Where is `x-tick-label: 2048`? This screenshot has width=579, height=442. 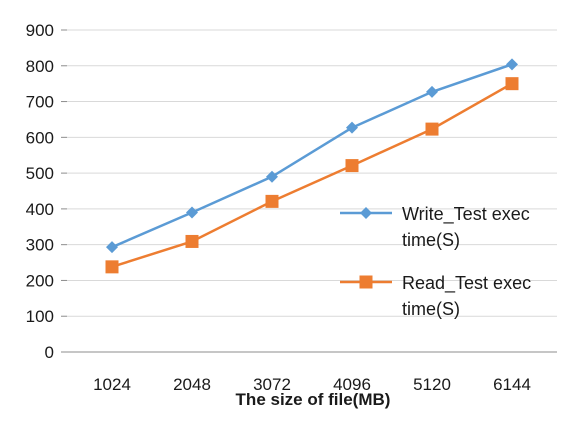 x-tick-label: 2048 is located at coordinates (192, 384).